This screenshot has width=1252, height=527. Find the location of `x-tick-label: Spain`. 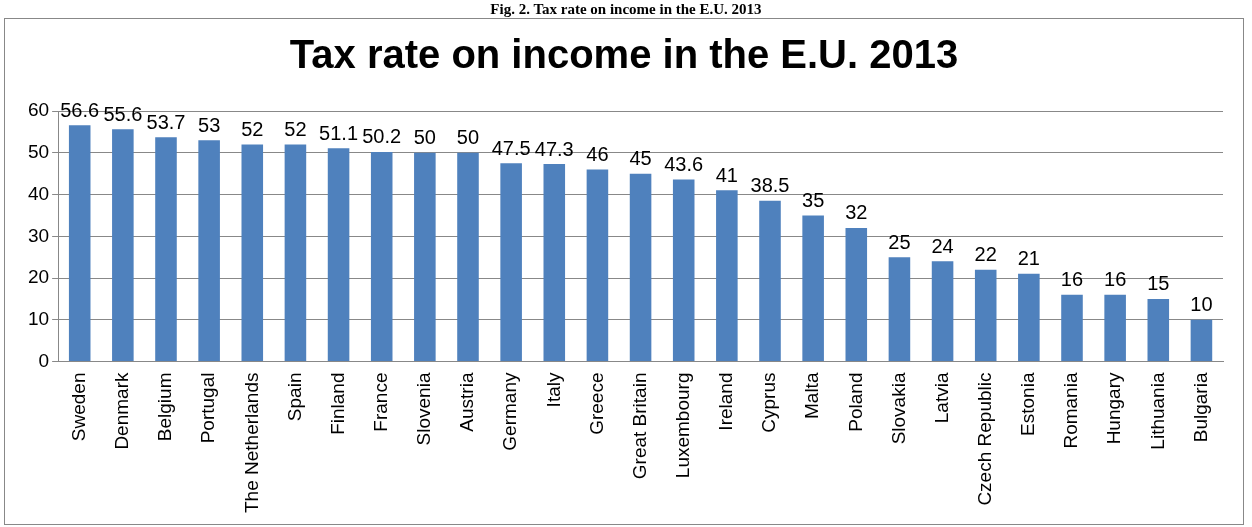

x-tick-label: Spain is located at coordinates (294, 397).